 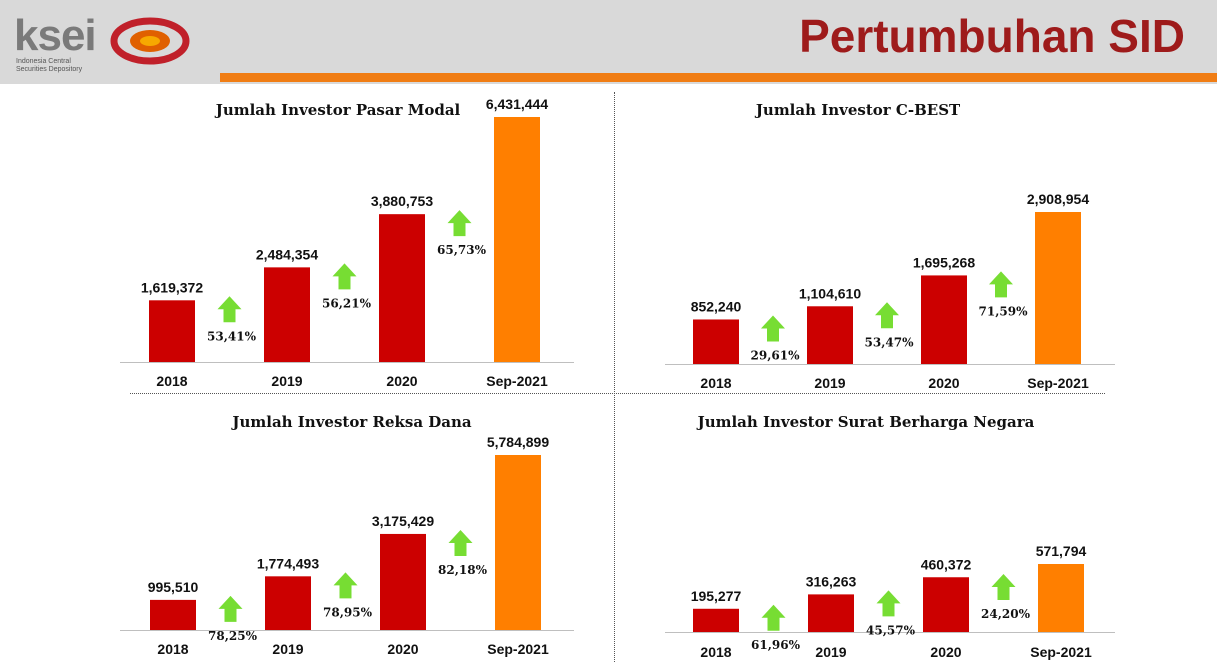 I want to click on growth-label: 53,41%, so click(x=232, y=336).